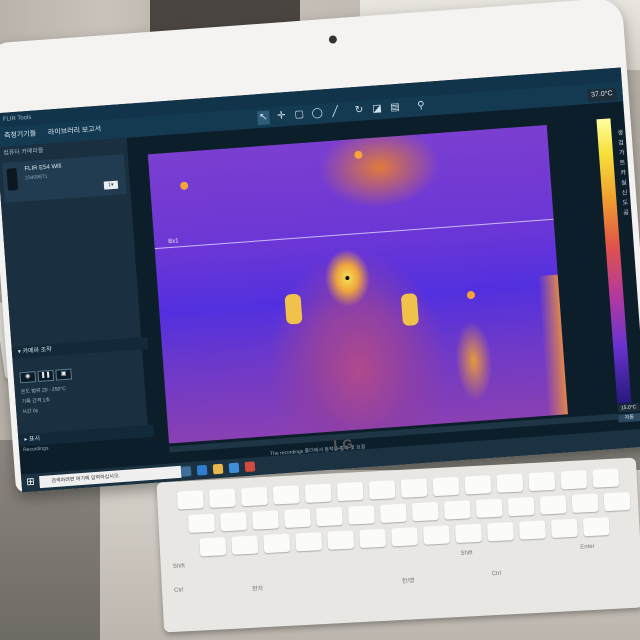 Image resolution: width=640 pixels, height=640 pixels. What do you see at coordinates (552, 345) in the screenshot?
I see `warm-wall-region` at bounding box center [552, 345].